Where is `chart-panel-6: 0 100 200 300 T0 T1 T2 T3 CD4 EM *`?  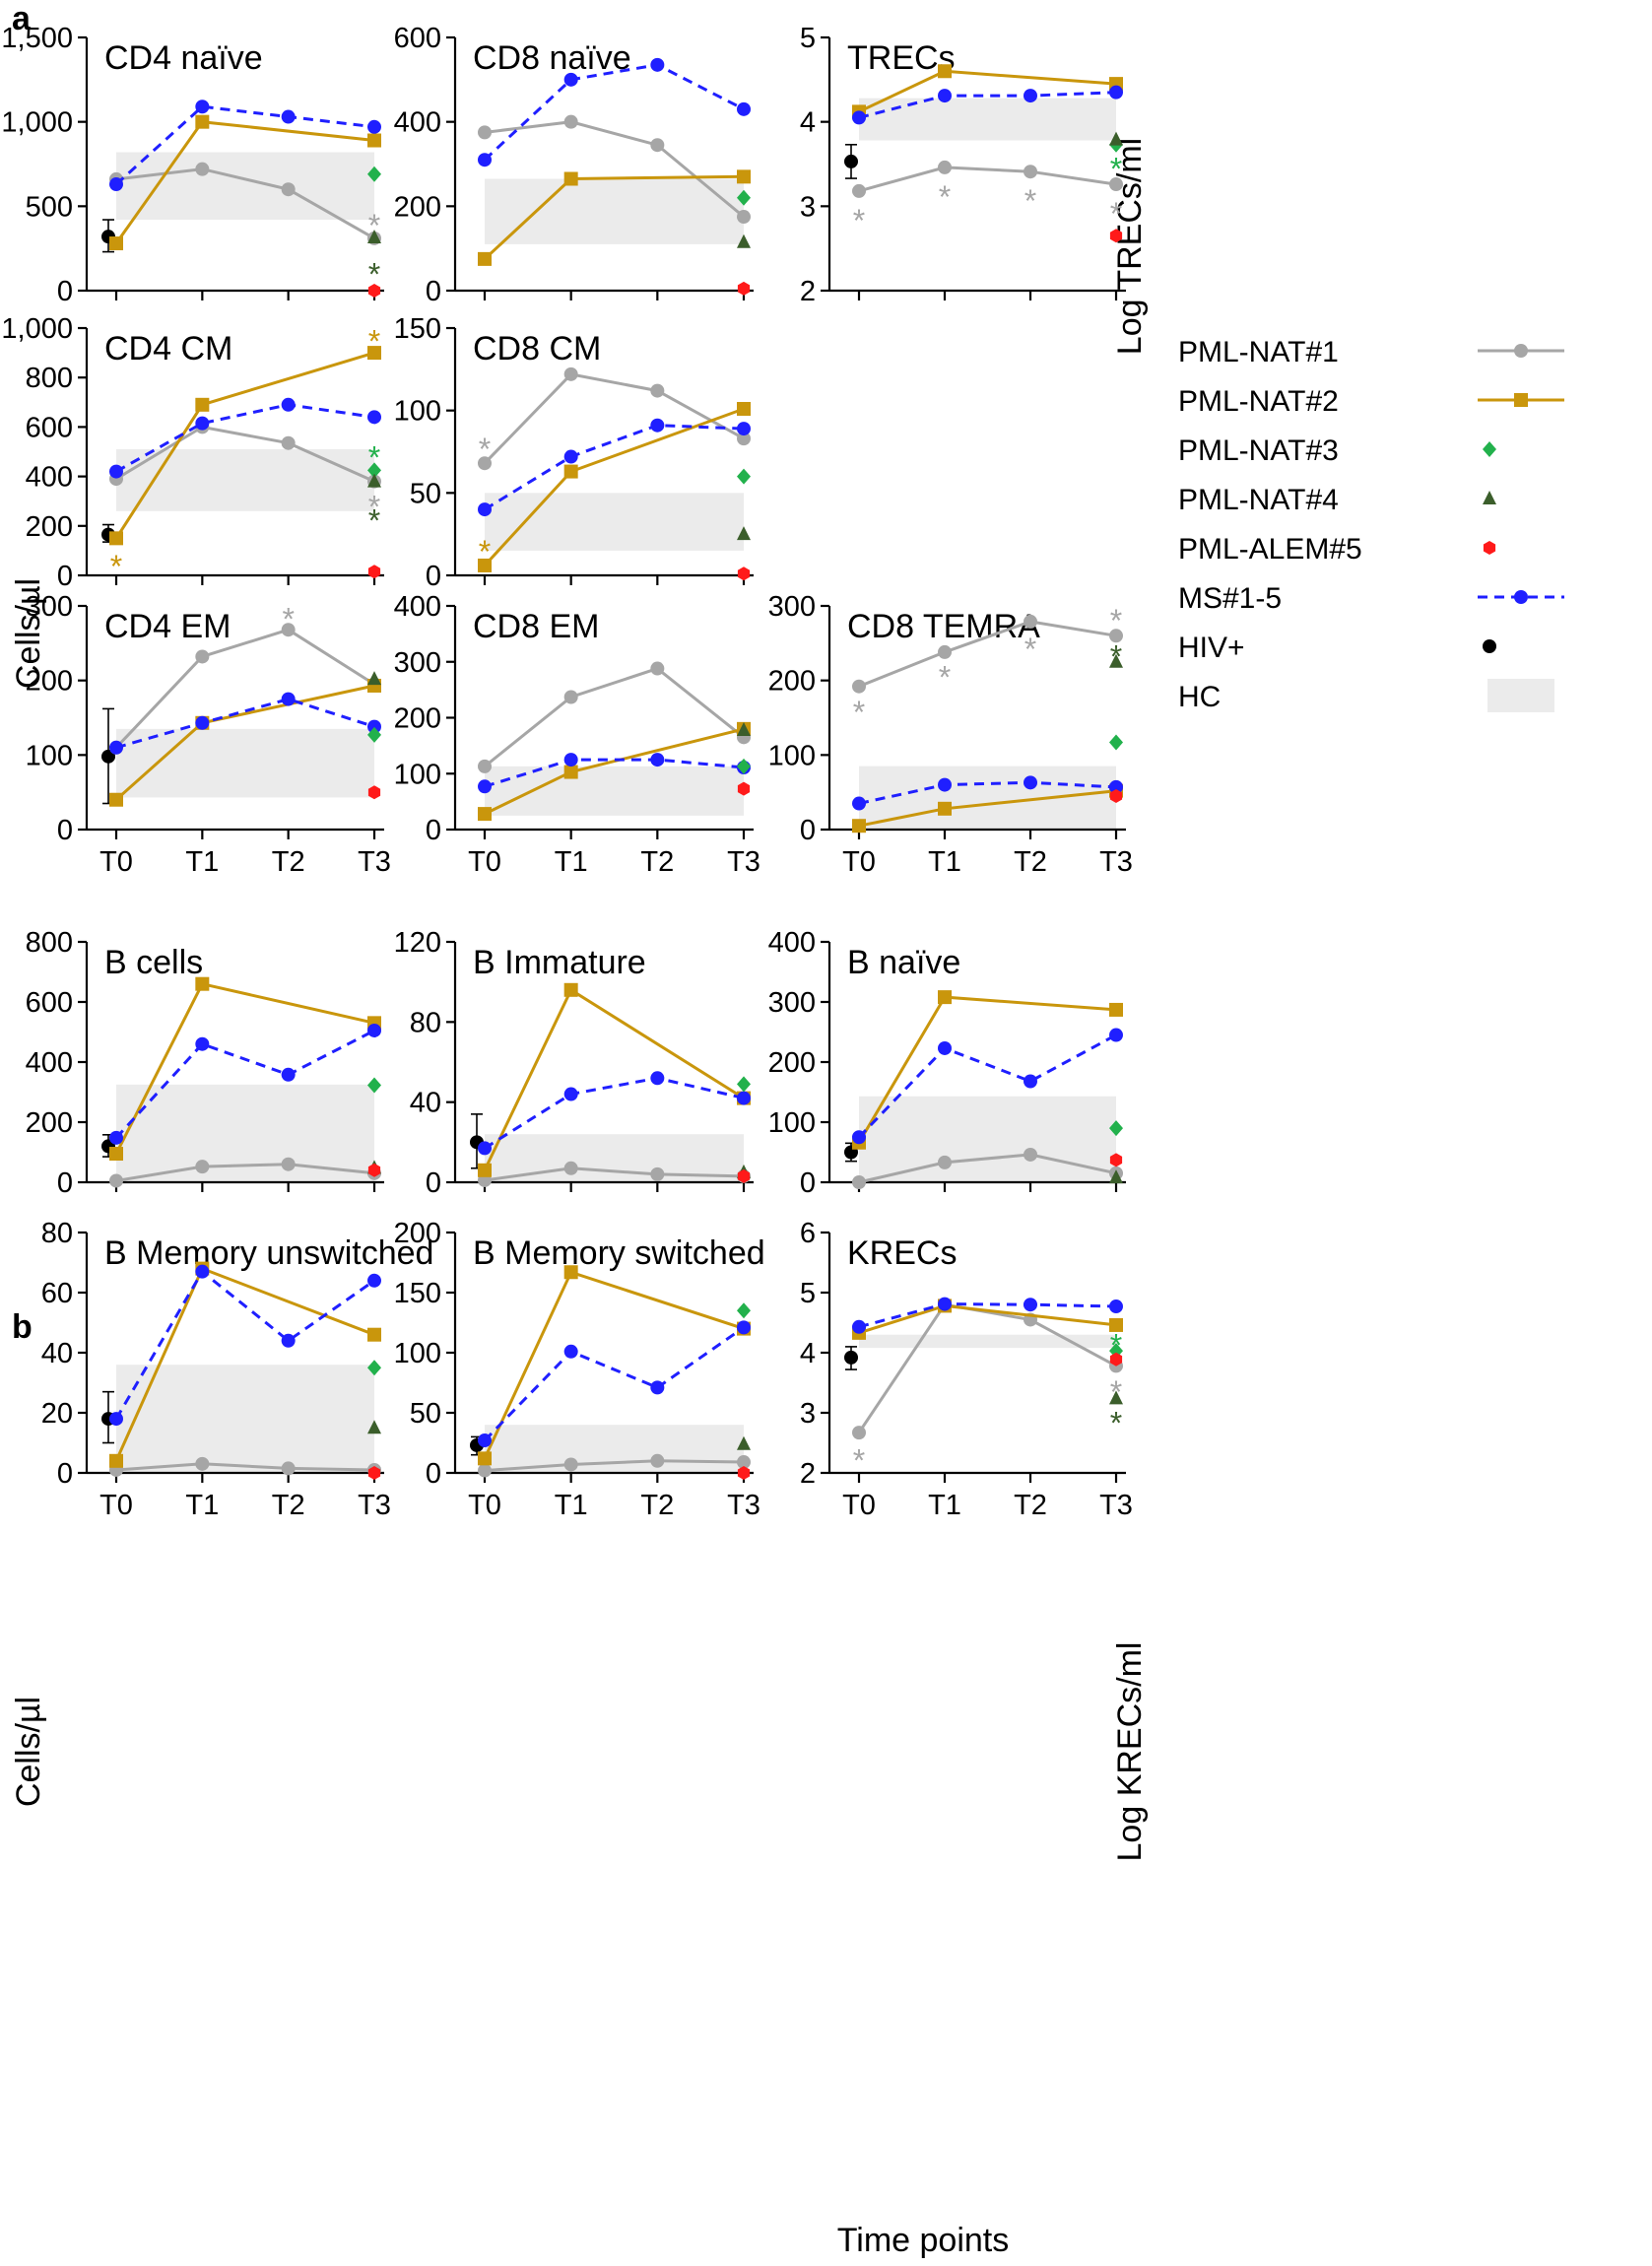
chart-panel-6: 0 100 200 300 T0 T1 T2 T3 CD4 EM * is located at coordinates (209, 734).